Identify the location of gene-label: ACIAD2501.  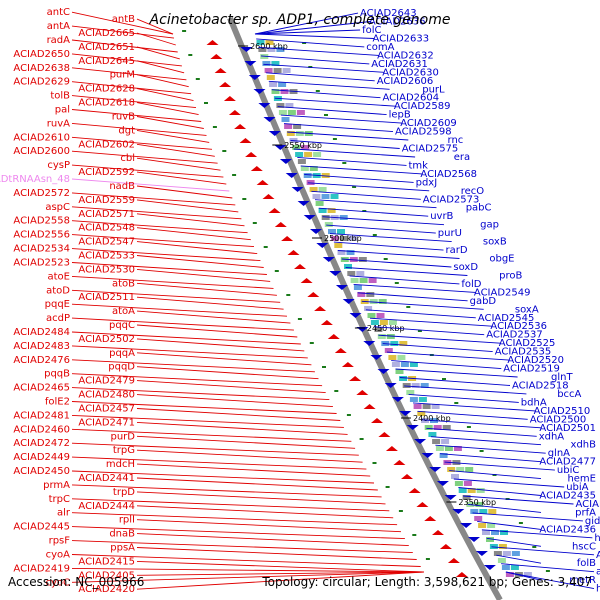
(567, 428).